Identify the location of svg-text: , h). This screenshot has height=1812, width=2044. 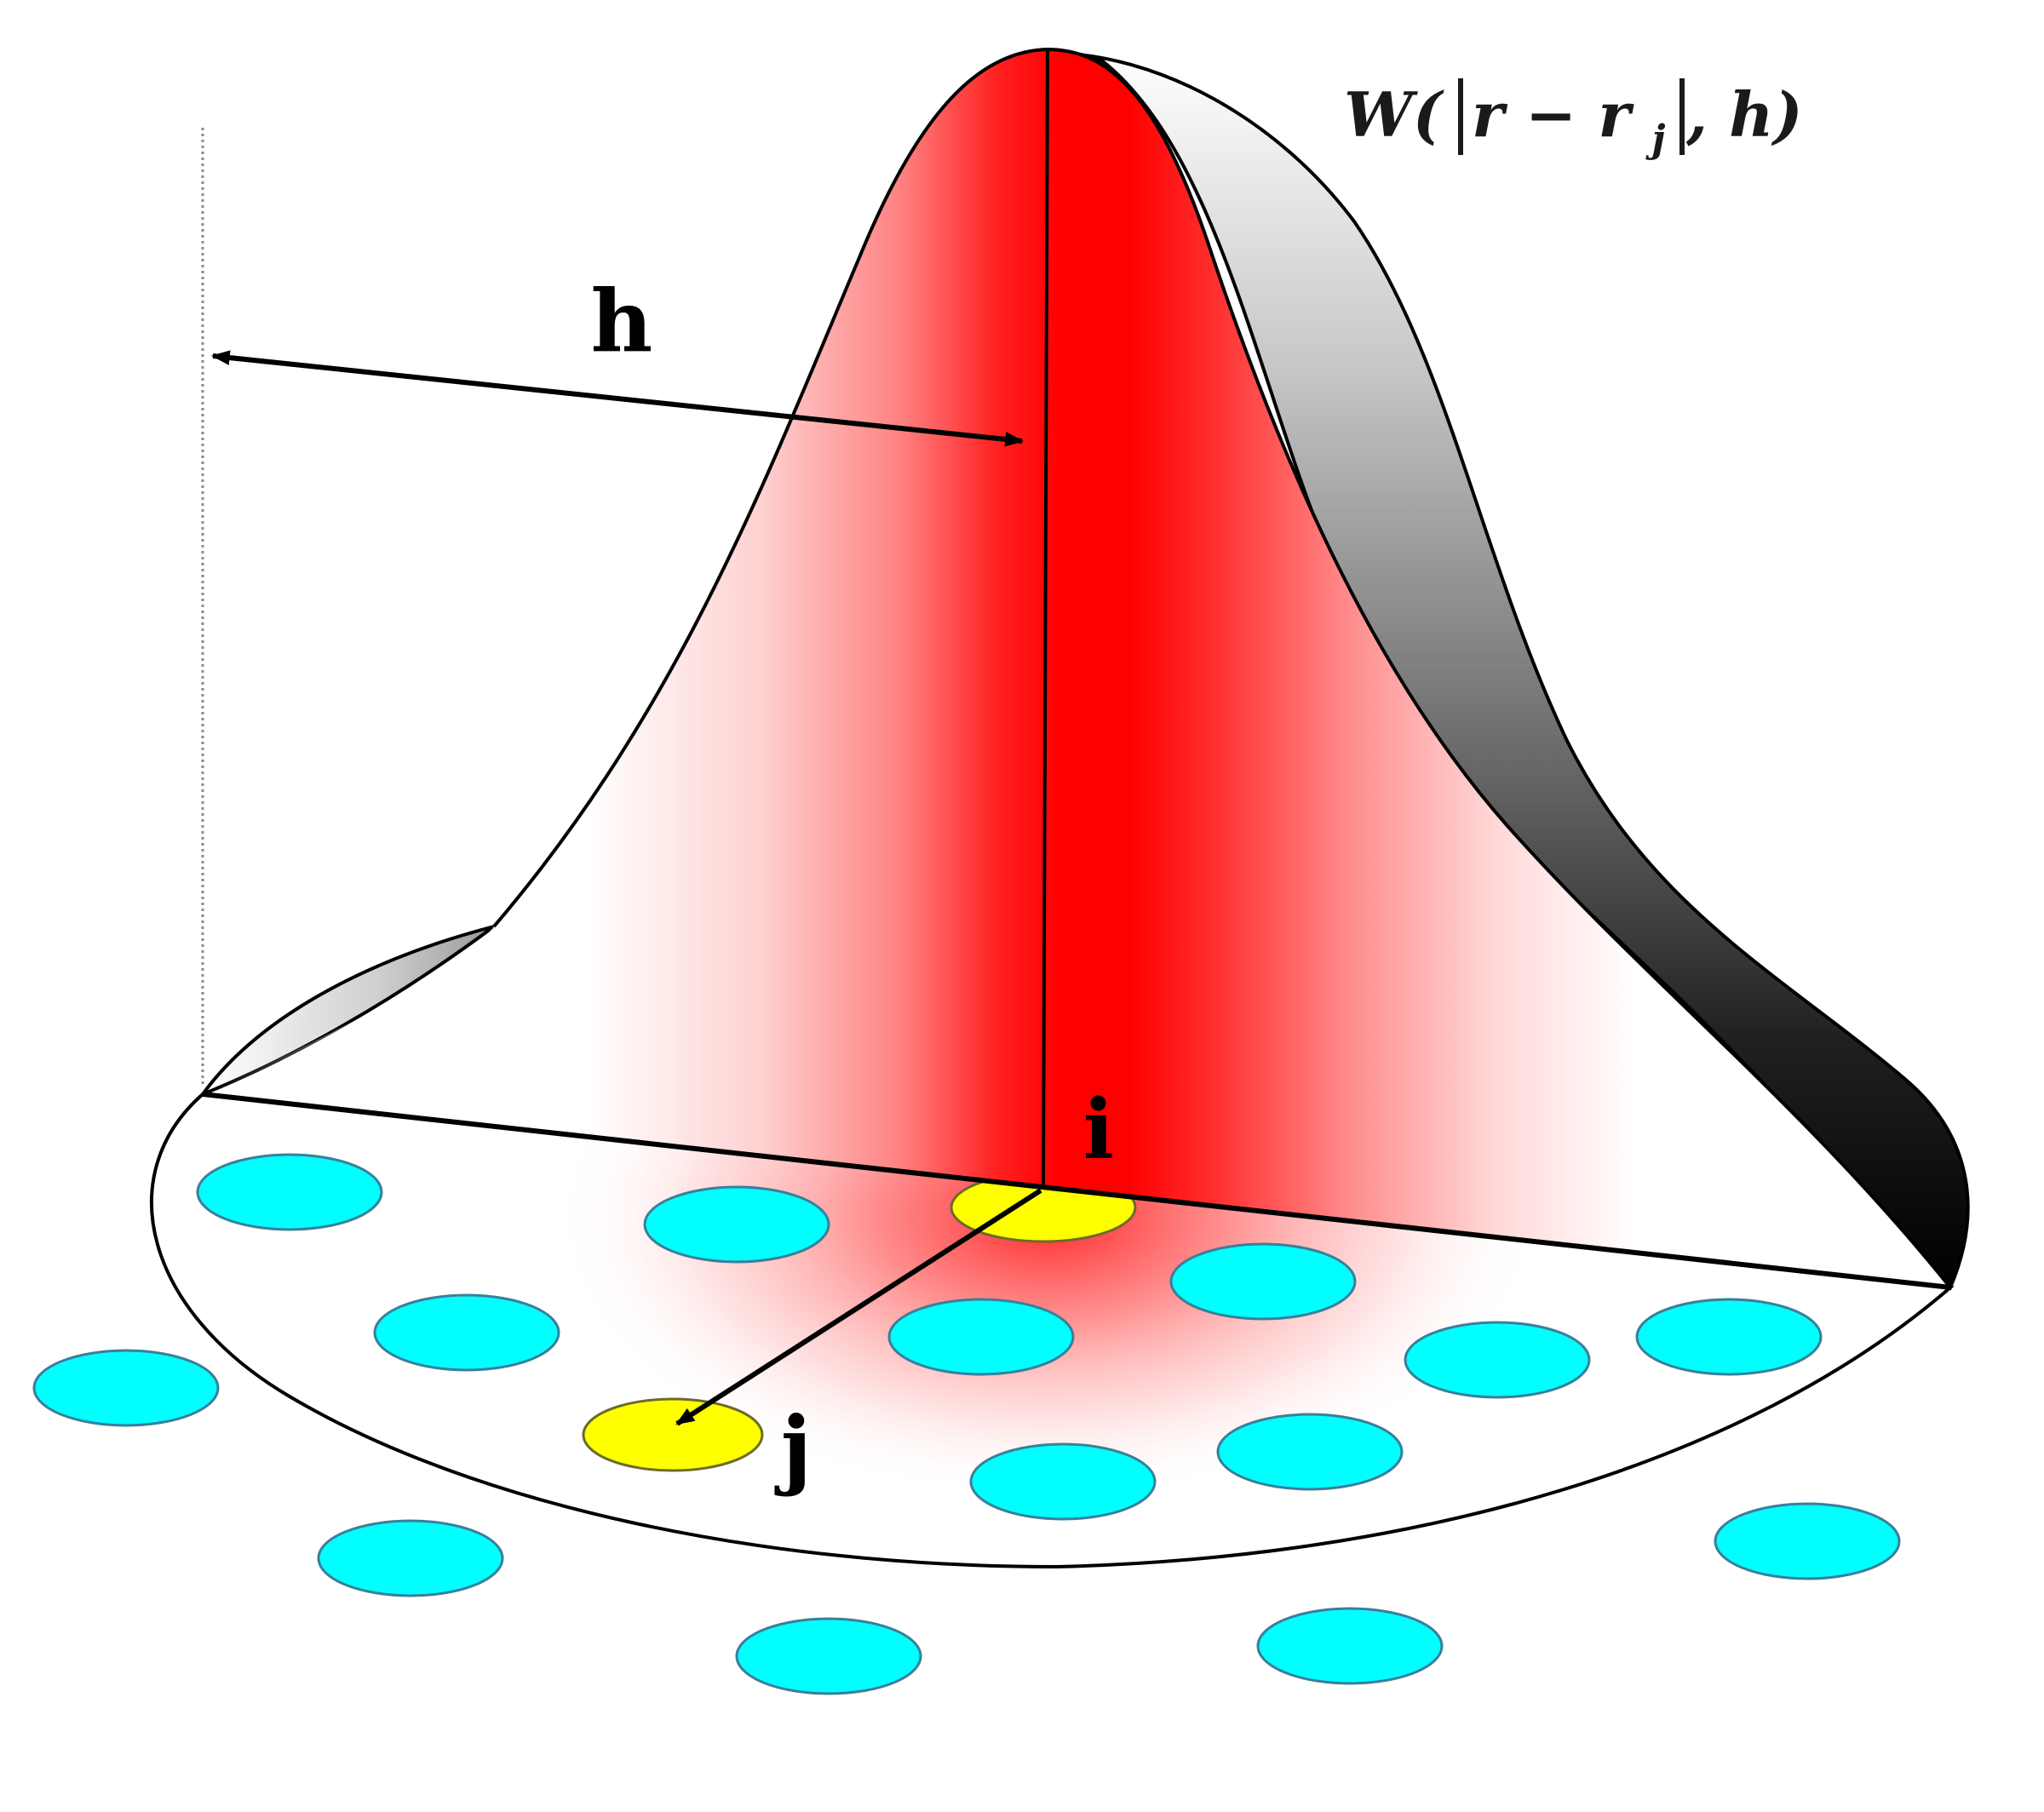
(1744, 114).